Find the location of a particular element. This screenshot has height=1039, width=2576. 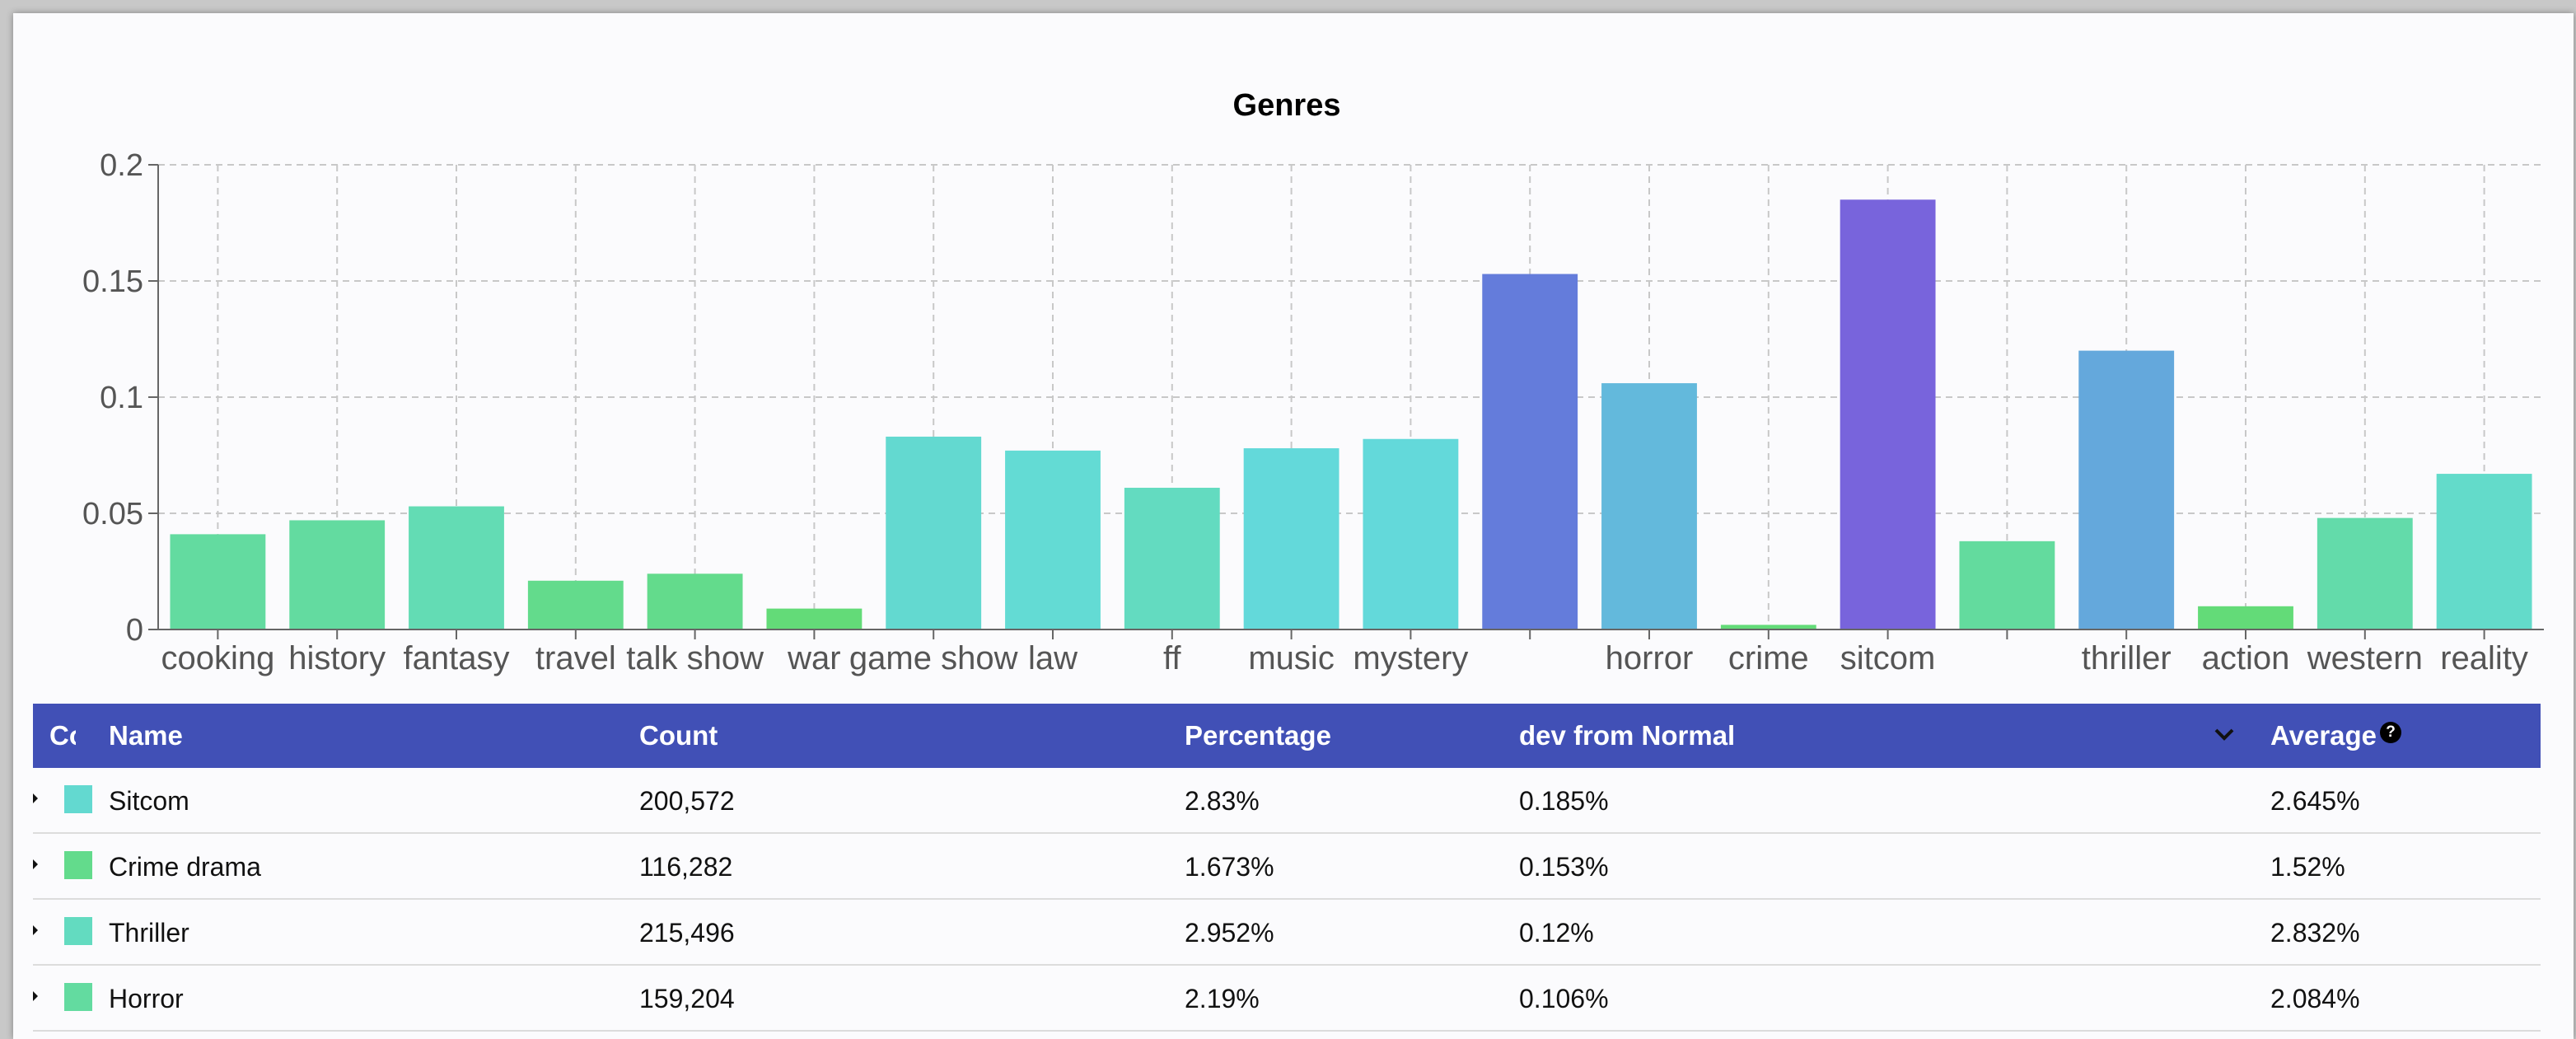

cell-dev: 0.106% is located at coordinates (1564, 998).